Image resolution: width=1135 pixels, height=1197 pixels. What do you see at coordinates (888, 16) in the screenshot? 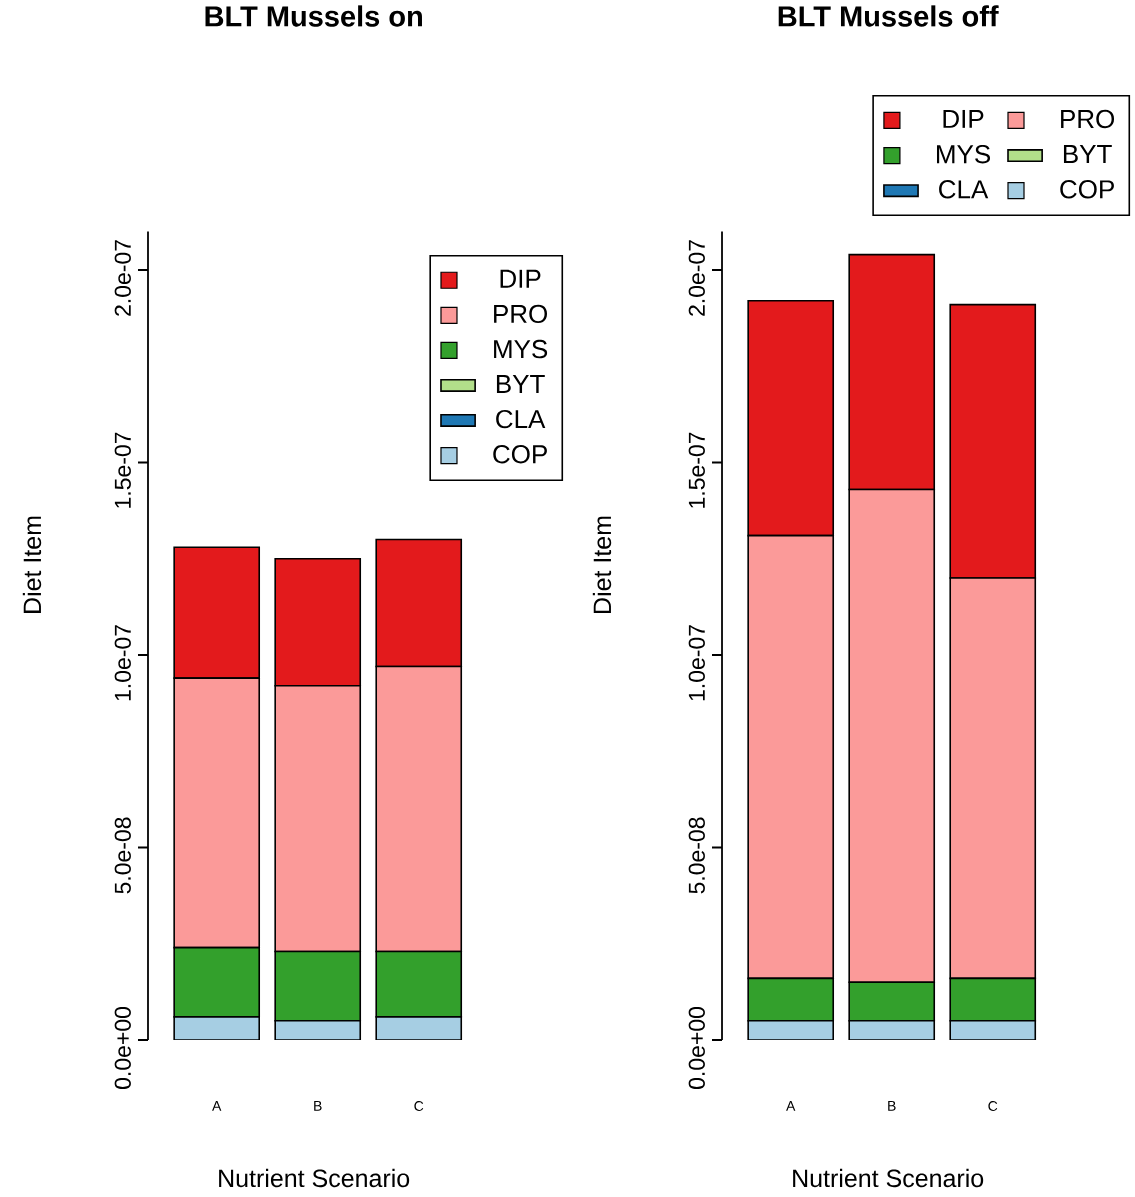
I see `chart-title: BLT Mussels off` at bounding box center [888, 16].